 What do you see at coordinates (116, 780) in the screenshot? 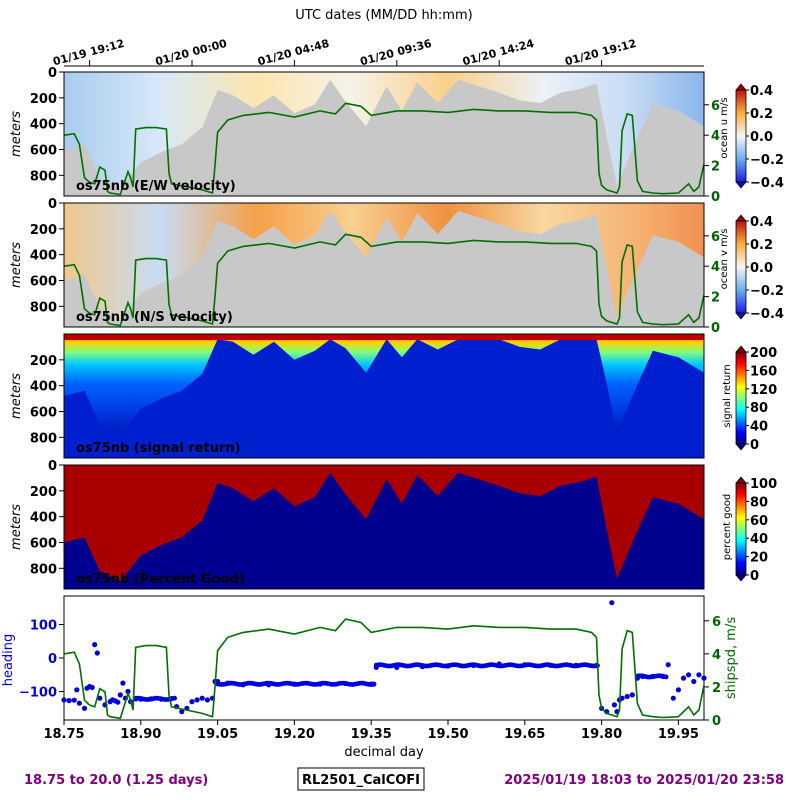
I see `footer-range: 18.75 to 20.0 (1.25 days)` at bounding box center [116, 780].